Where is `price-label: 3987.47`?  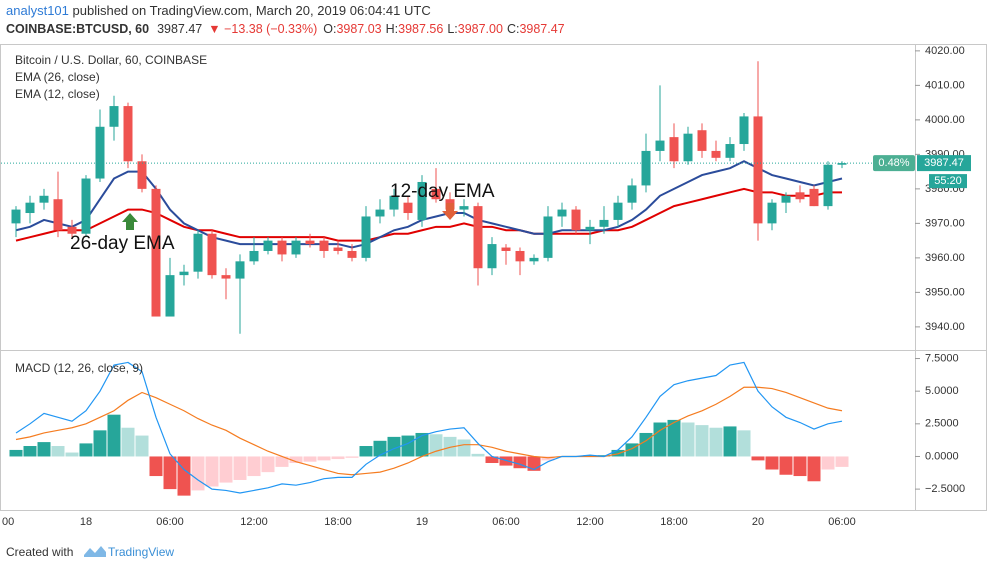
price-label: 3987.47 is located at coordinates (944, 163).